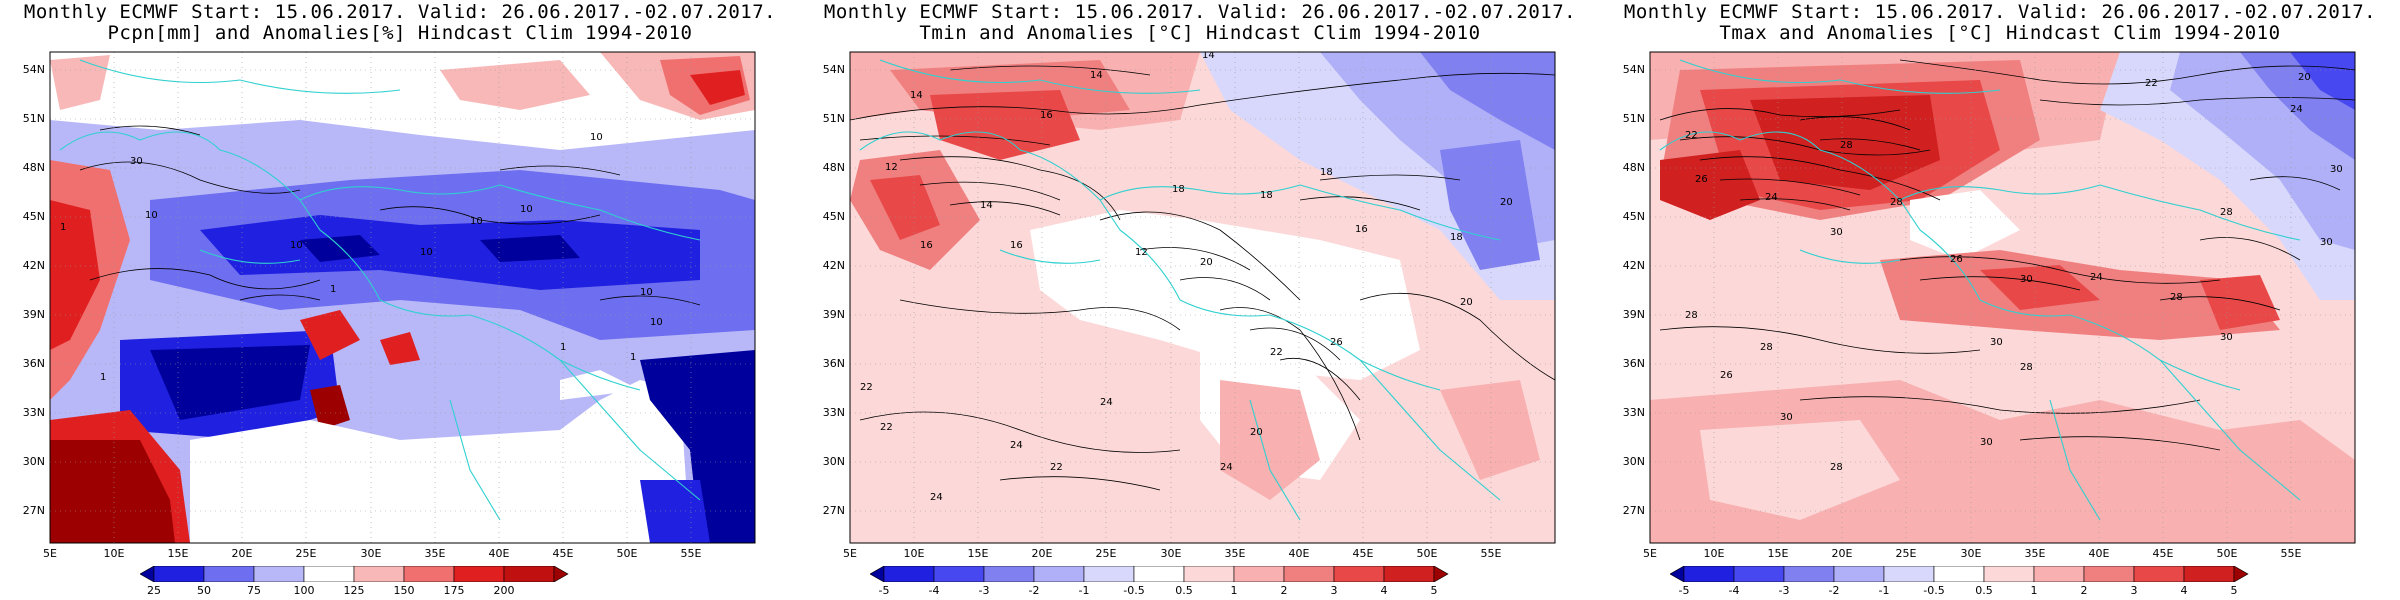 The height and width of the screenshot is (600, 2400). Describe the element at coordinates (1141, 252) in the screenshot. I see `contour-label: 12` at that location.